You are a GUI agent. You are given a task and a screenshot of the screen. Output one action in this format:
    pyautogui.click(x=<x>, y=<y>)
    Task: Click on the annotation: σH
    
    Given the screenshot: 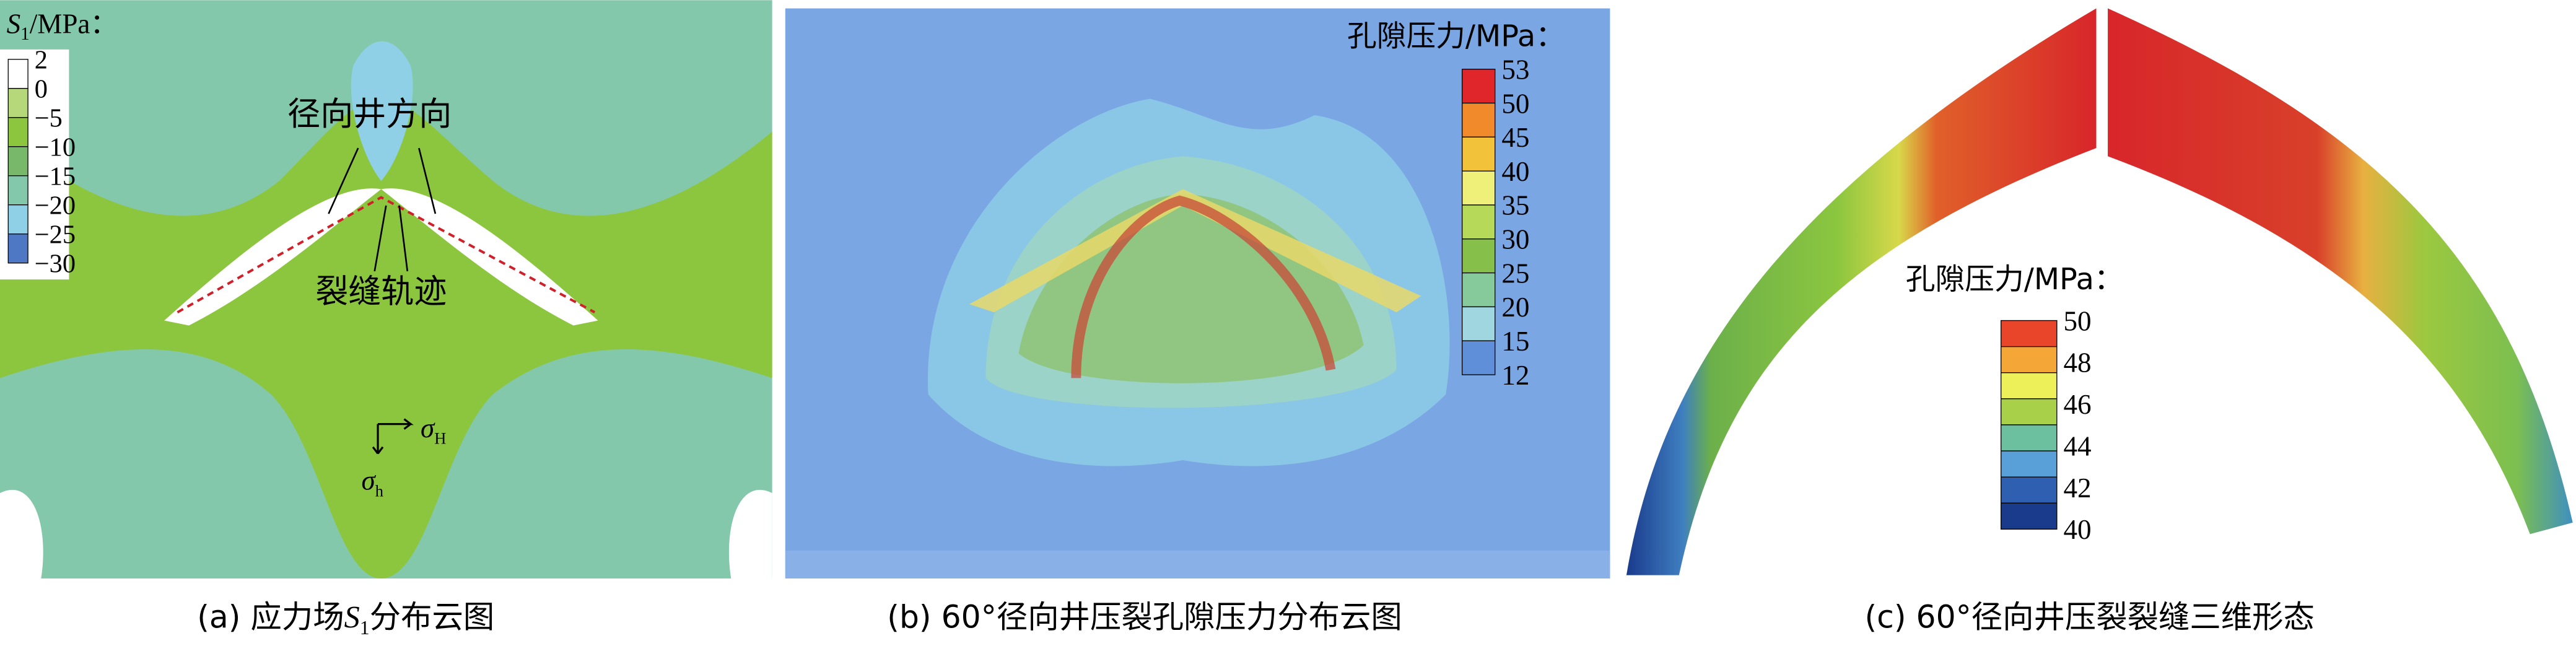 What is the action you would take?
    pyautogui.click(x=433, y=430)
    